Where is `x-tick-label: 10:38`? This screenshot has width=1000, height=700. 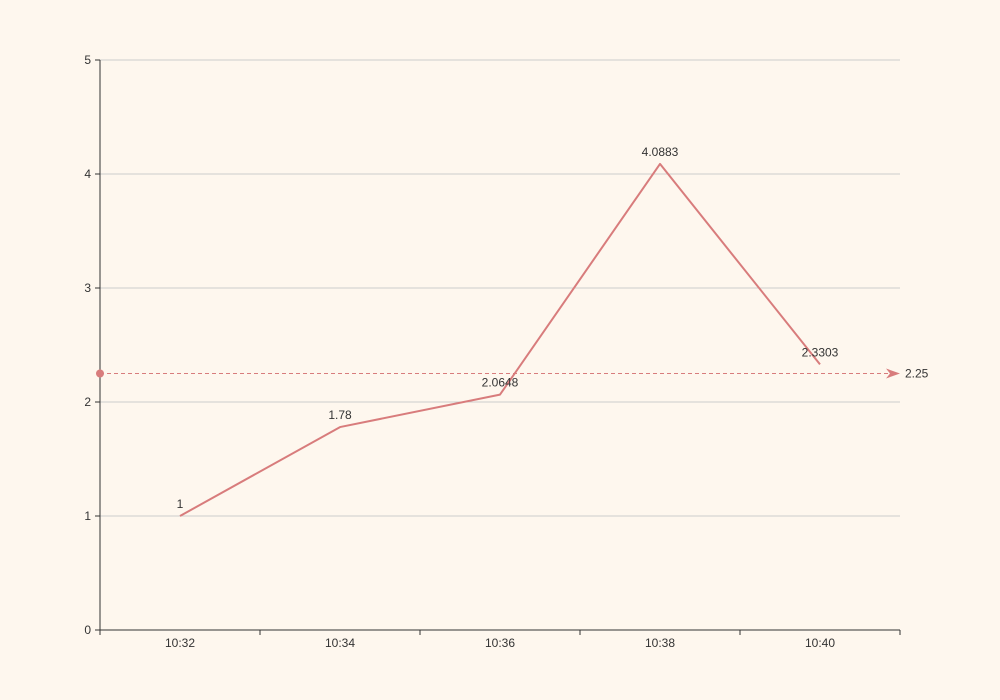
x-tick-label: 10:38 is located at coordinates (660, 643).